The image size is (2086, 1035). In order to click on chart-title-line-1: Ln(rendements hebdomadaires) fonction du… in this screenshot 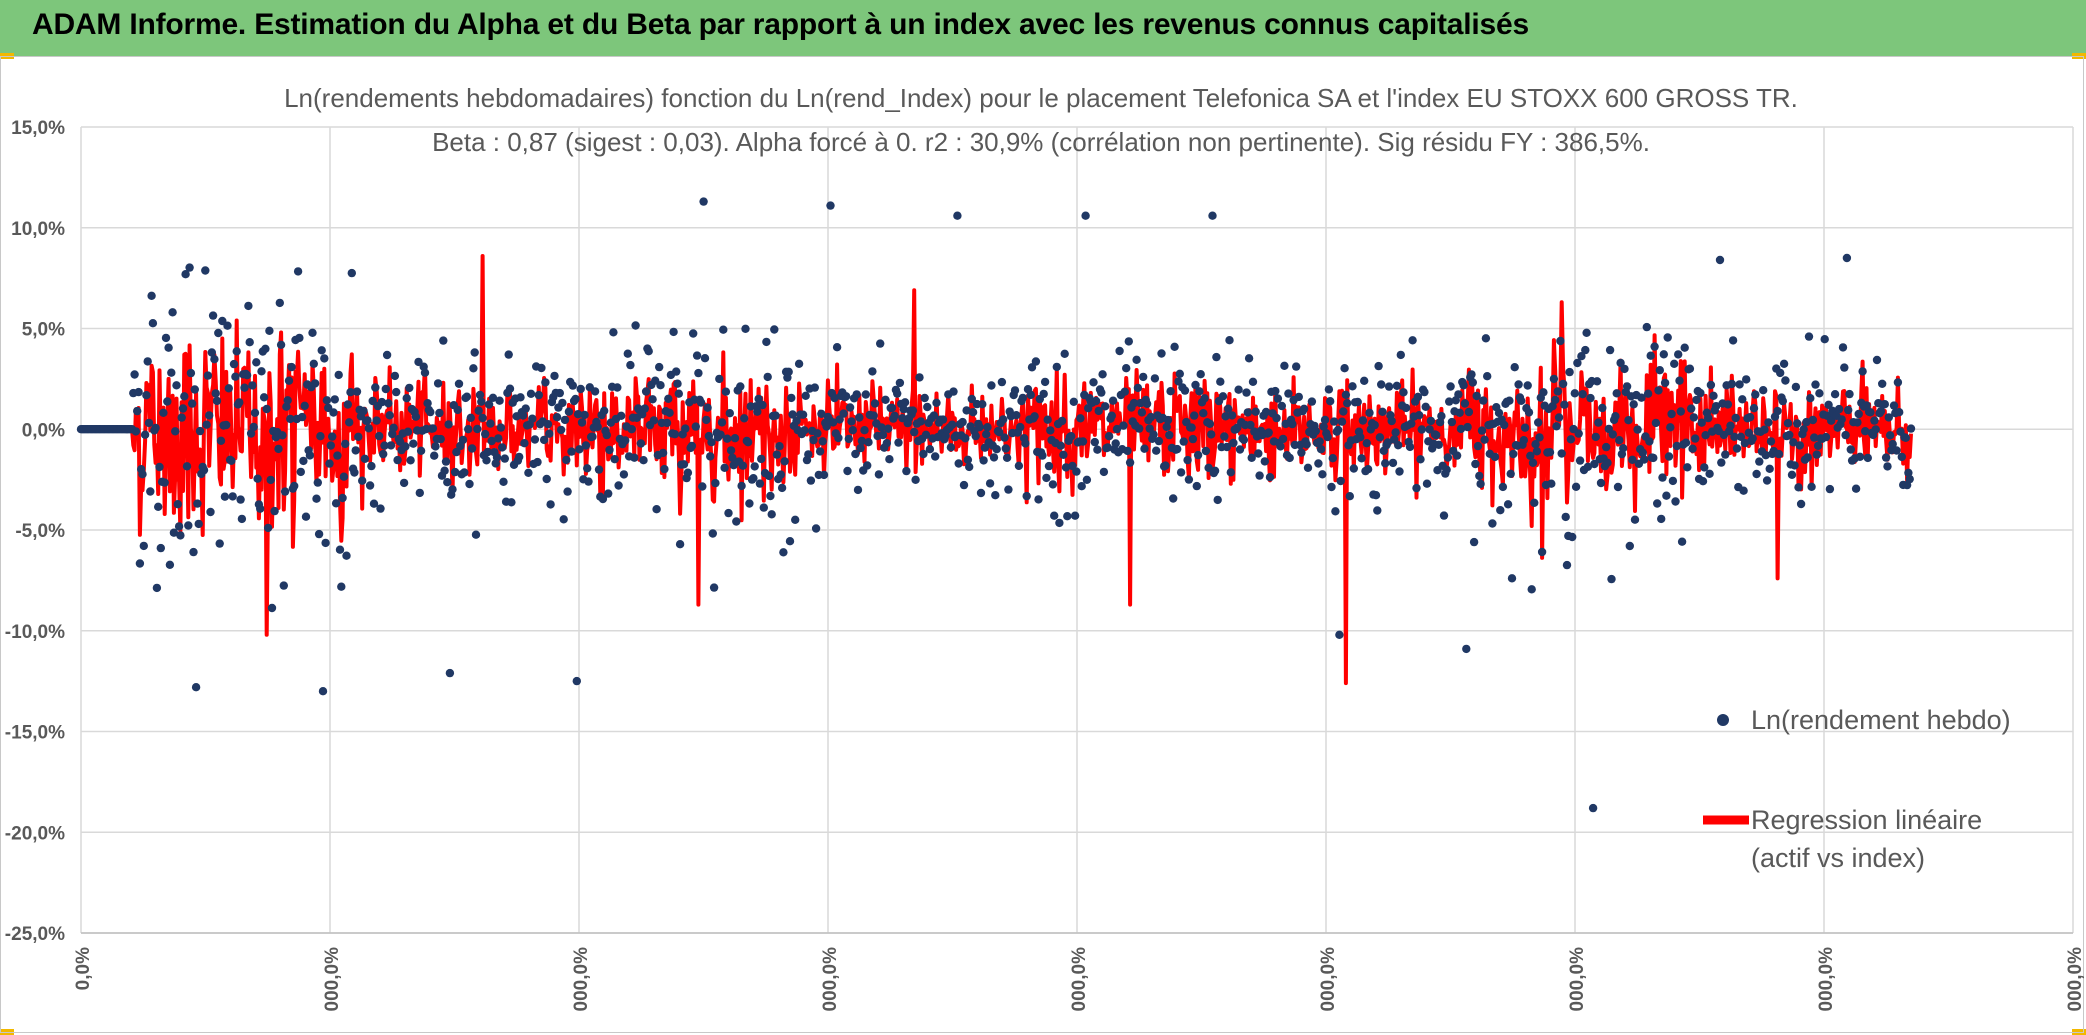, I will do `click(1041, 98)`.